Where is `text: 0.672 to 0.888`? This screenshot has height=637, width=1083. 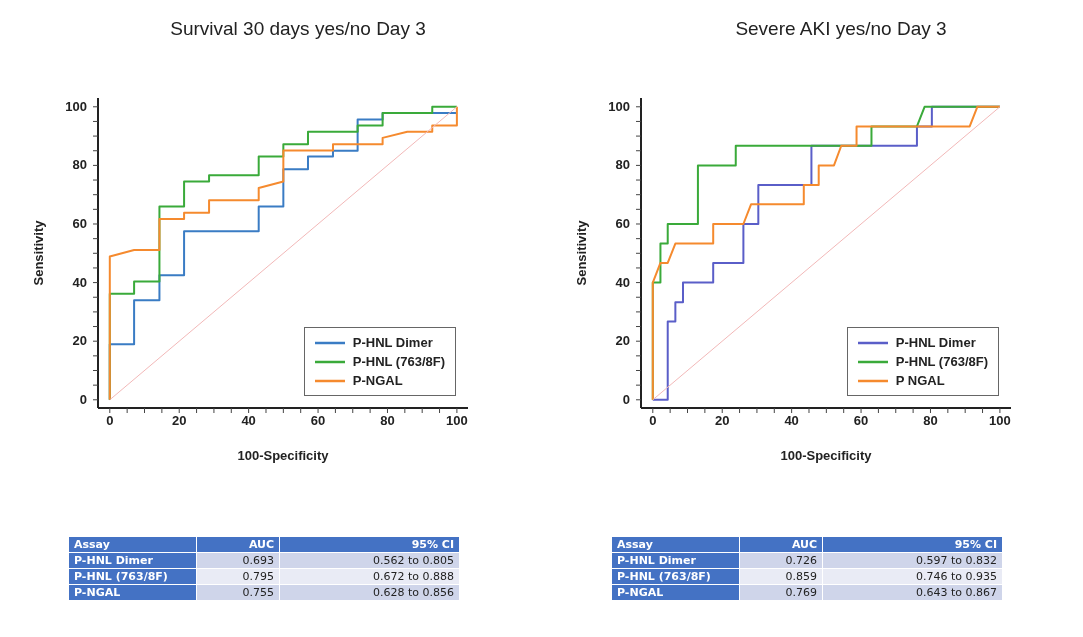 text: 0.672 to 0.888 is located at coordinates (369, 576).